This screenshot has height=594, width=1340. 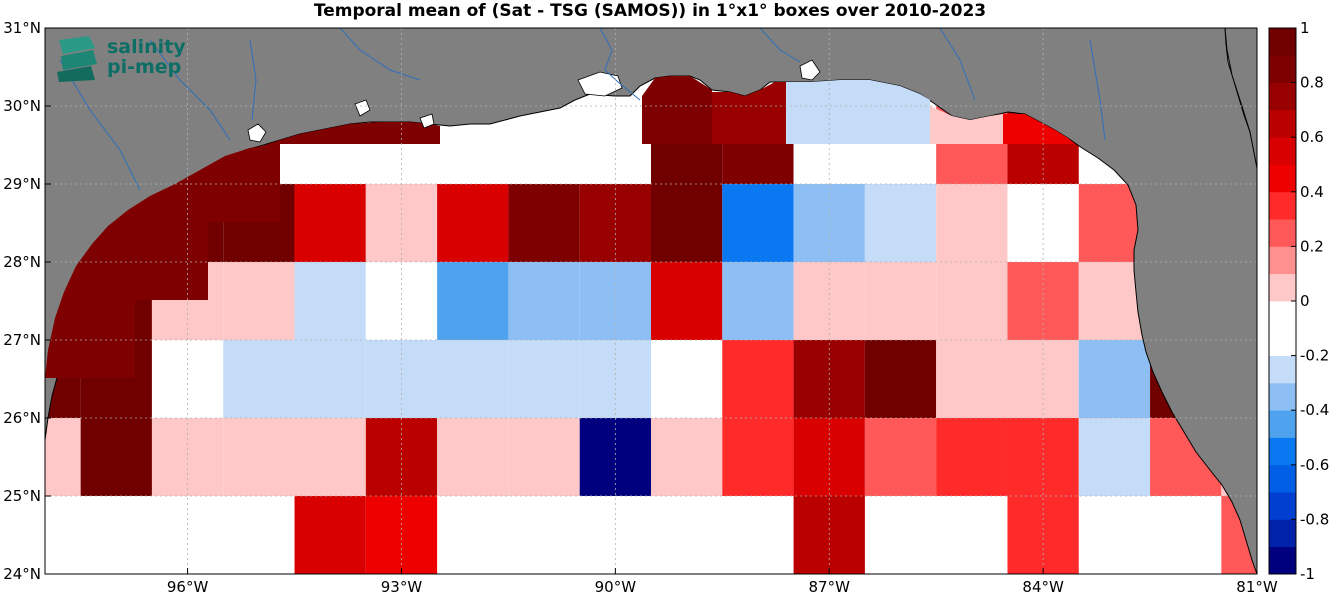 I want to click on colorbar-tick-label: 1, so click(x=1305, y=28).